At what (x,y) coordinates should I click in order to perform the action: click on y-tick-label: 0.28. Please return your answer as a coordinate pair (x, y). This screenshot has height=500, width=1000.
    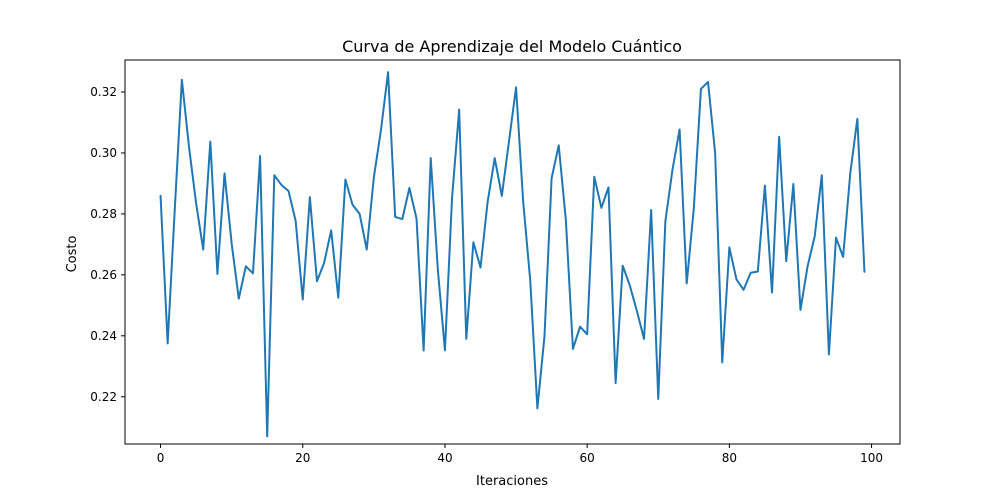
    Looking at the image, I should click on (103, 214).